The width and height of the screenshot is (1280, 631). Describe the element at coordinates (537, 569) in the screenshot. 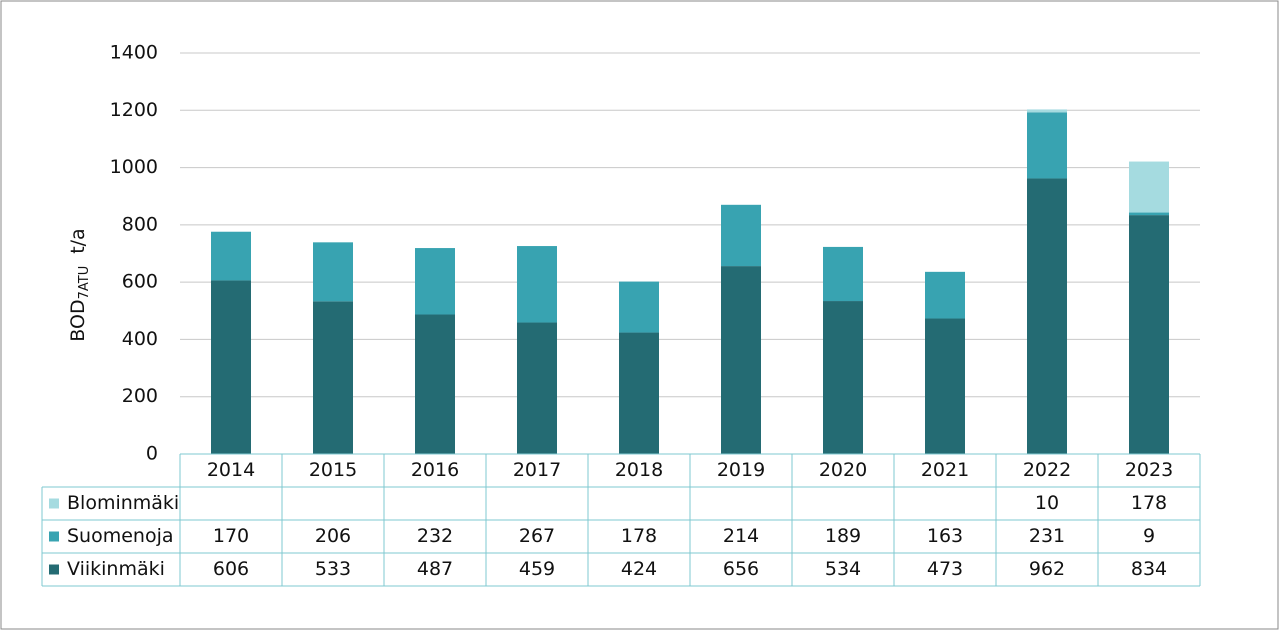

I see `table-value: 459` at that location.